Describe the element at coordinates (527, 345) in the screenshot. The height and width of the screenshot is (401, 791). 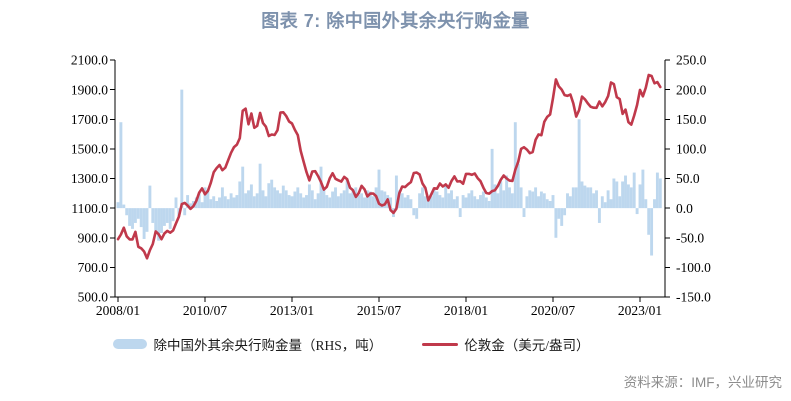
I see `legend-label-gold: 伦敦金（美元/盎司）` at that location.